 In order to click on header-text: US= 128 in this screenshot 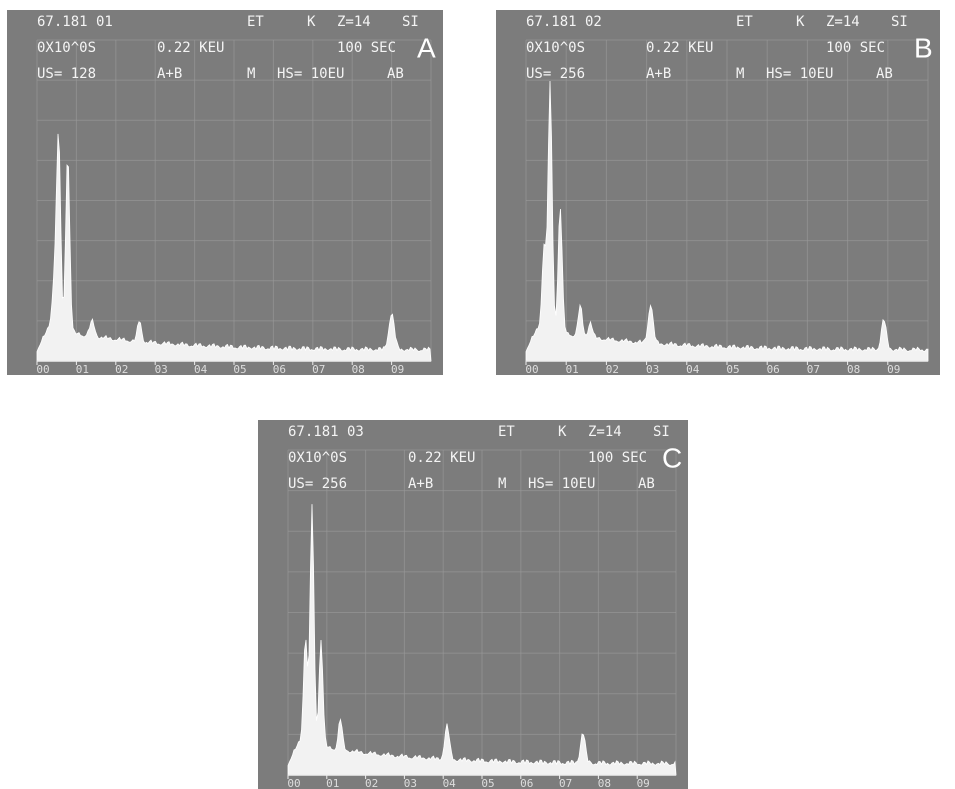, I will do `click(66, 74)`.